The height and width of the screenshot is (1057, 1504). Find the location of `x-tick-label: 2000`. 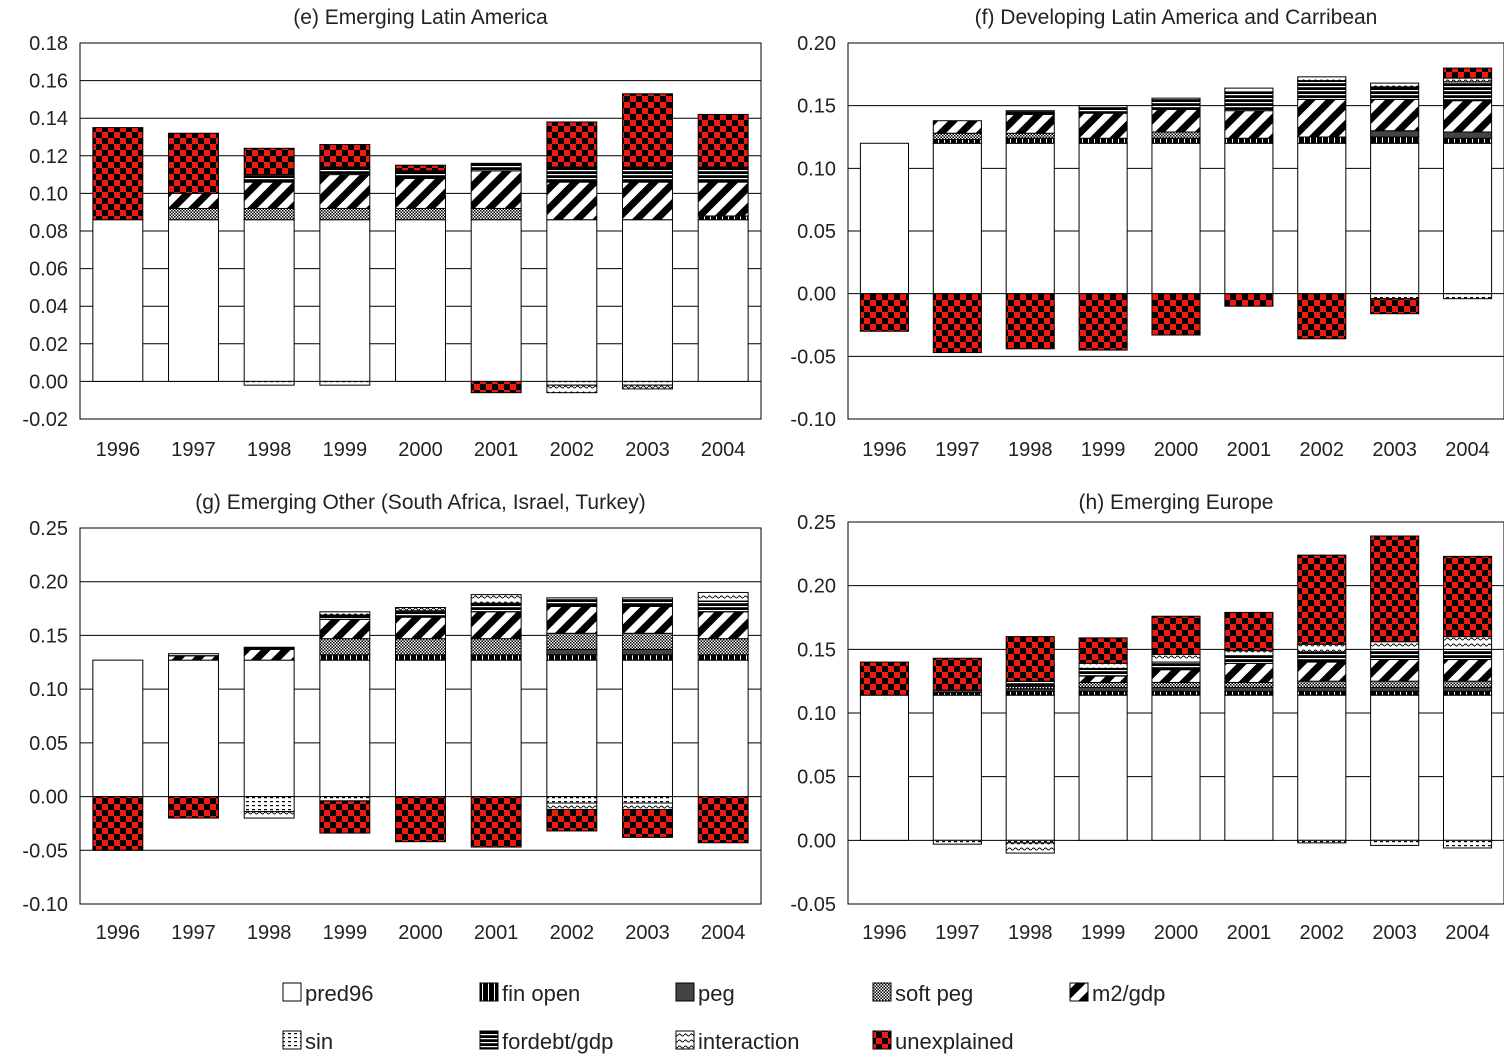

x-tick-label: 2000 is located at coordinates (420, 933).